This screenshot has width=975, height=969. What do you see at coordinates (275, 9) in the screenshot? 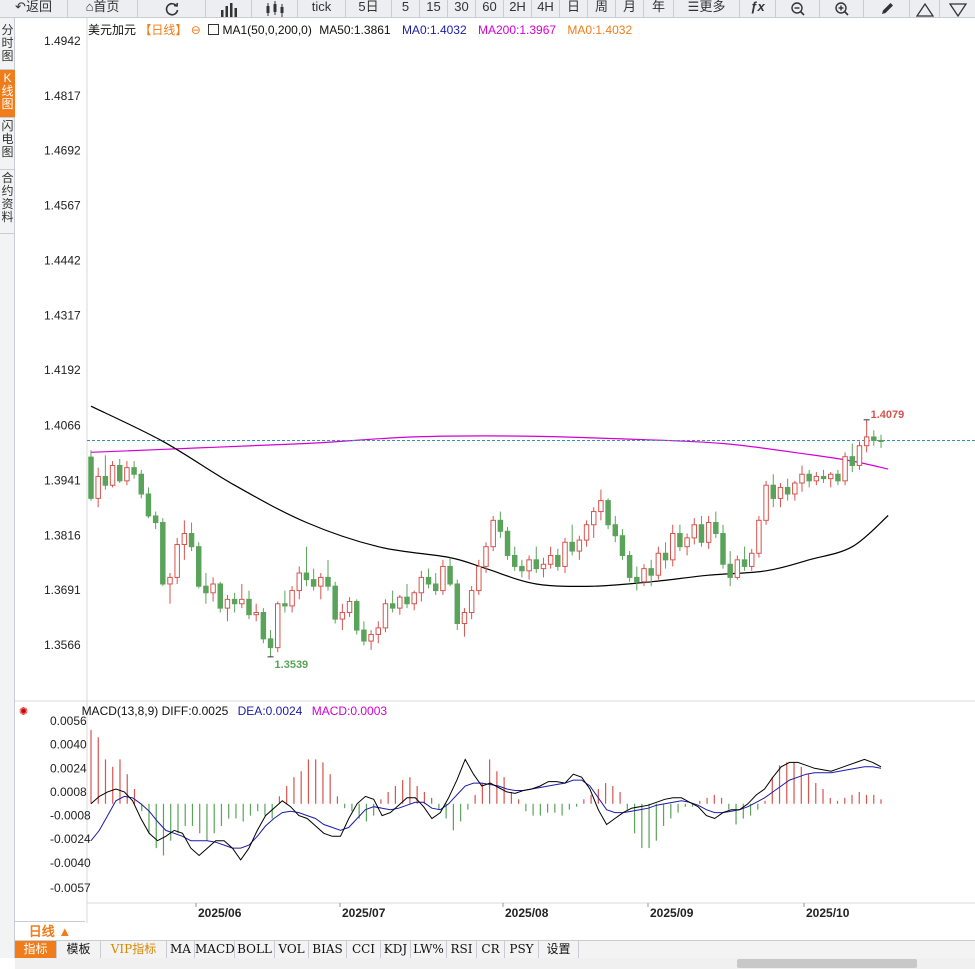
I see `candlestick-button` at bounding box center [275, 9].